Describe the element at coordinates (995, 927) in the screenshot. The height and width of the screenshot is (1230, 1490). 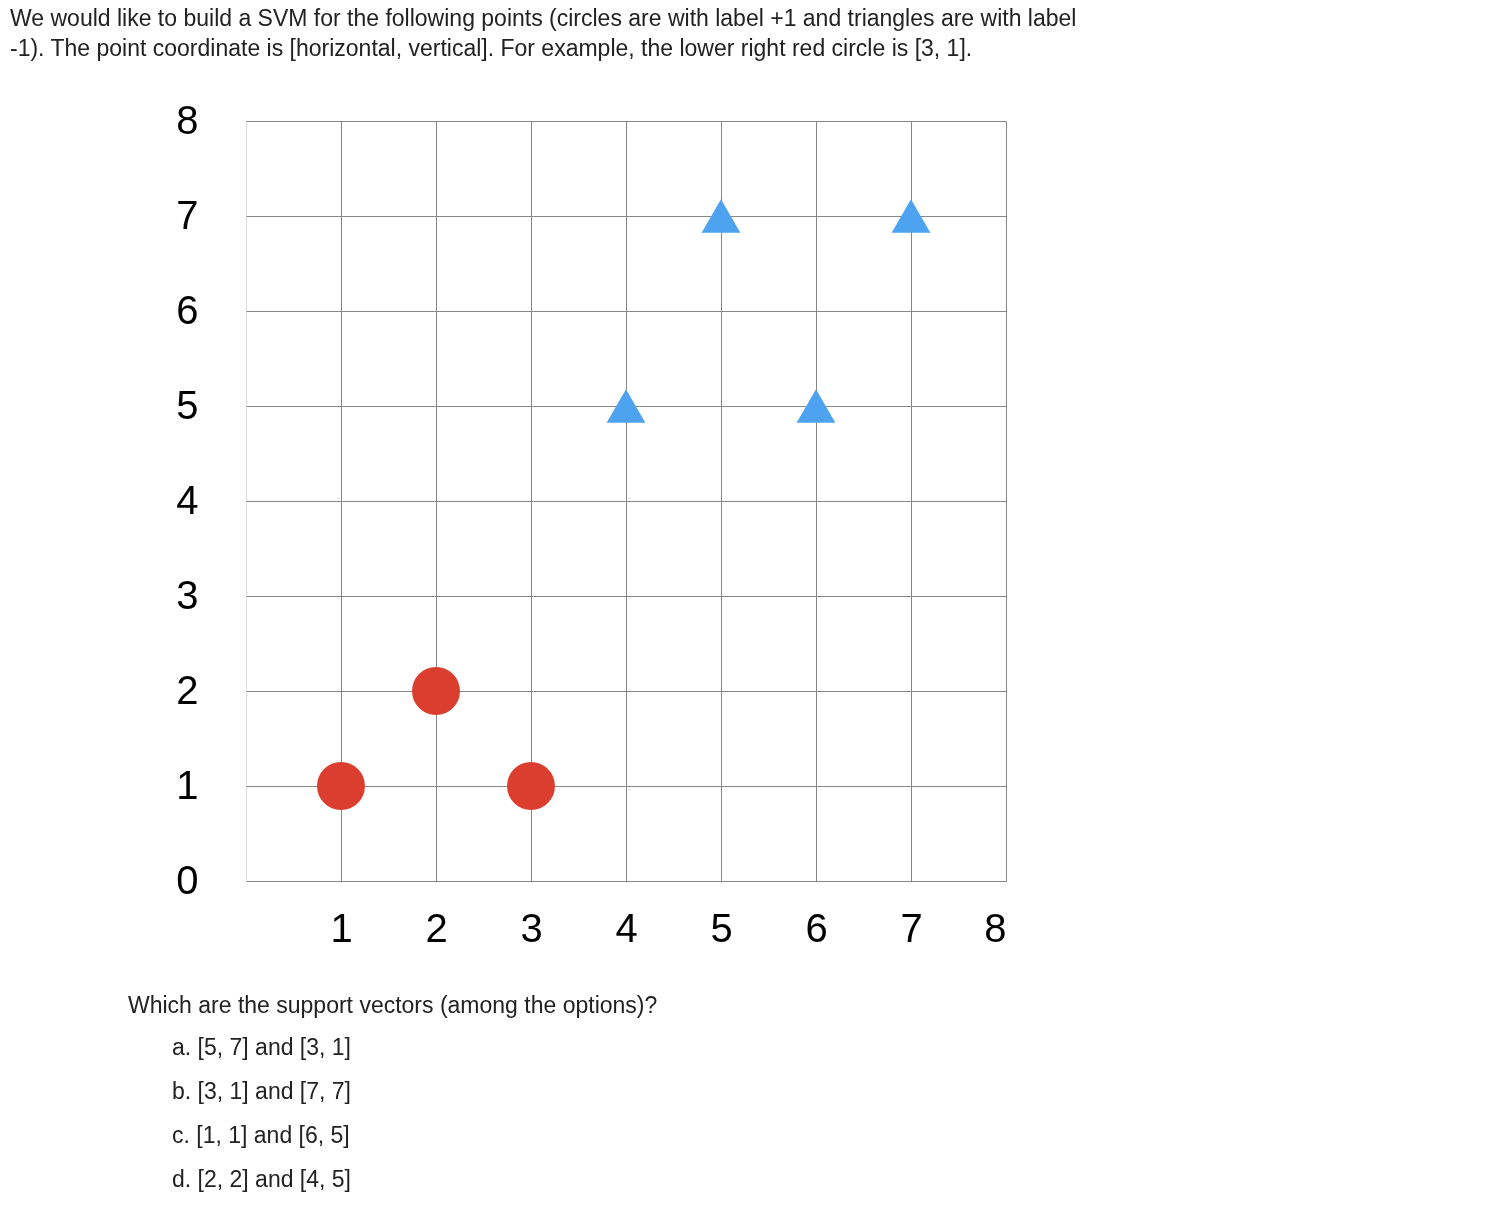
I see `x-tick-label: 8` at that location.